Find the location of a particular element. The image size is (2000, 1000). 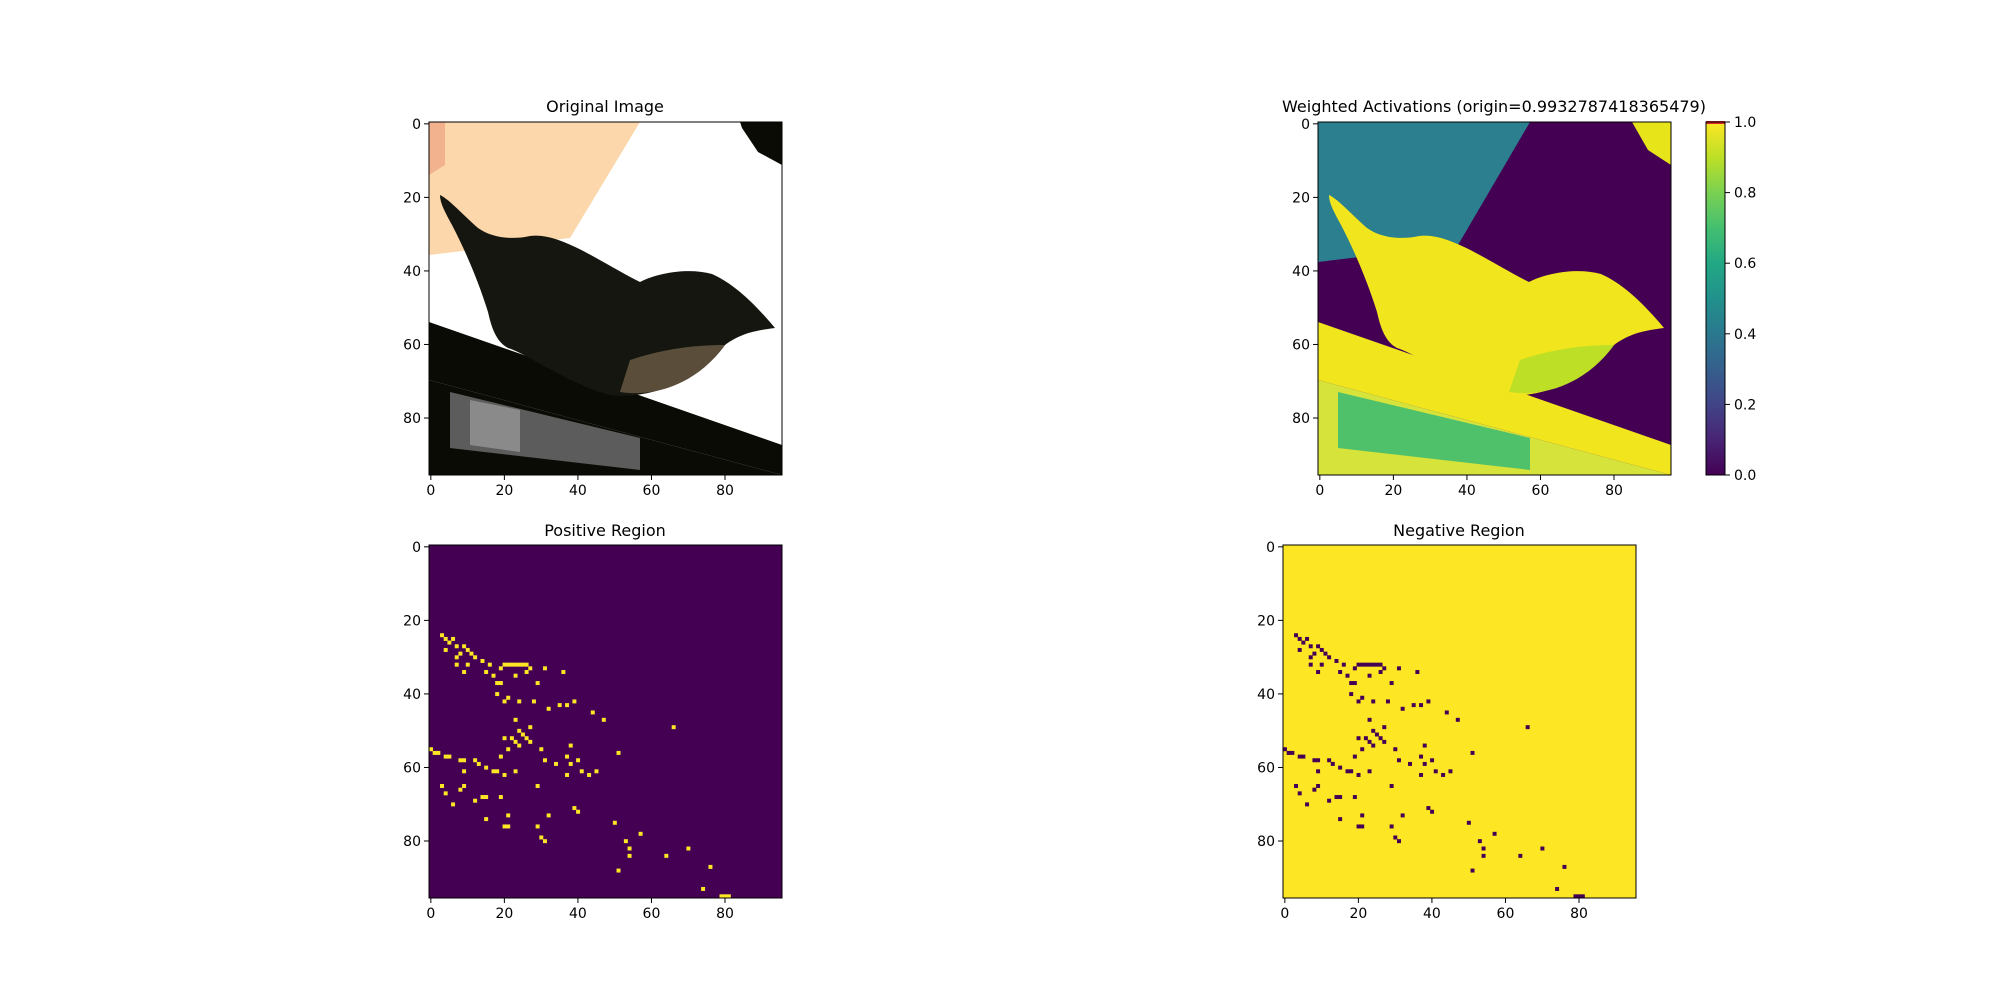

colorbar-tick-label: 0.0 is located at coordinates (1745, 476).